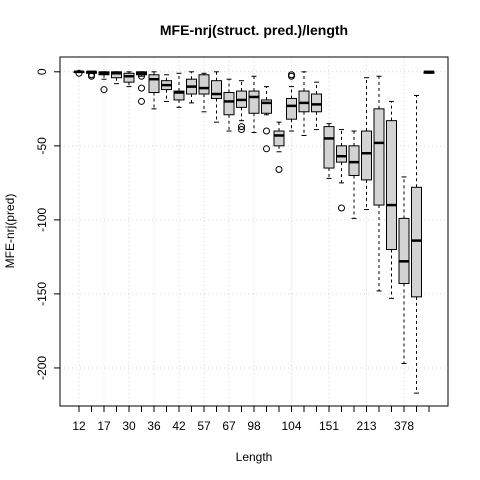  What do you see at coordinates (104, 426) in the screenshot?
I see `x-tick-label: 17` at bounding box center [104, 426].